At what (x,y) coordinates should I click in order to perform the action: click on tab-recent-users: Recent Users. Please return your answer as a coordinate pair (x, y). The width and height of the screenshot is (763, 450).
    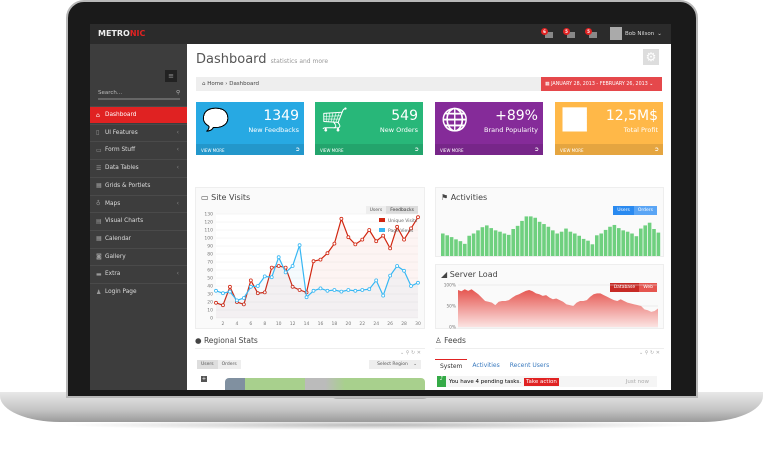
    Looking at the image, I should click on (529, 365).